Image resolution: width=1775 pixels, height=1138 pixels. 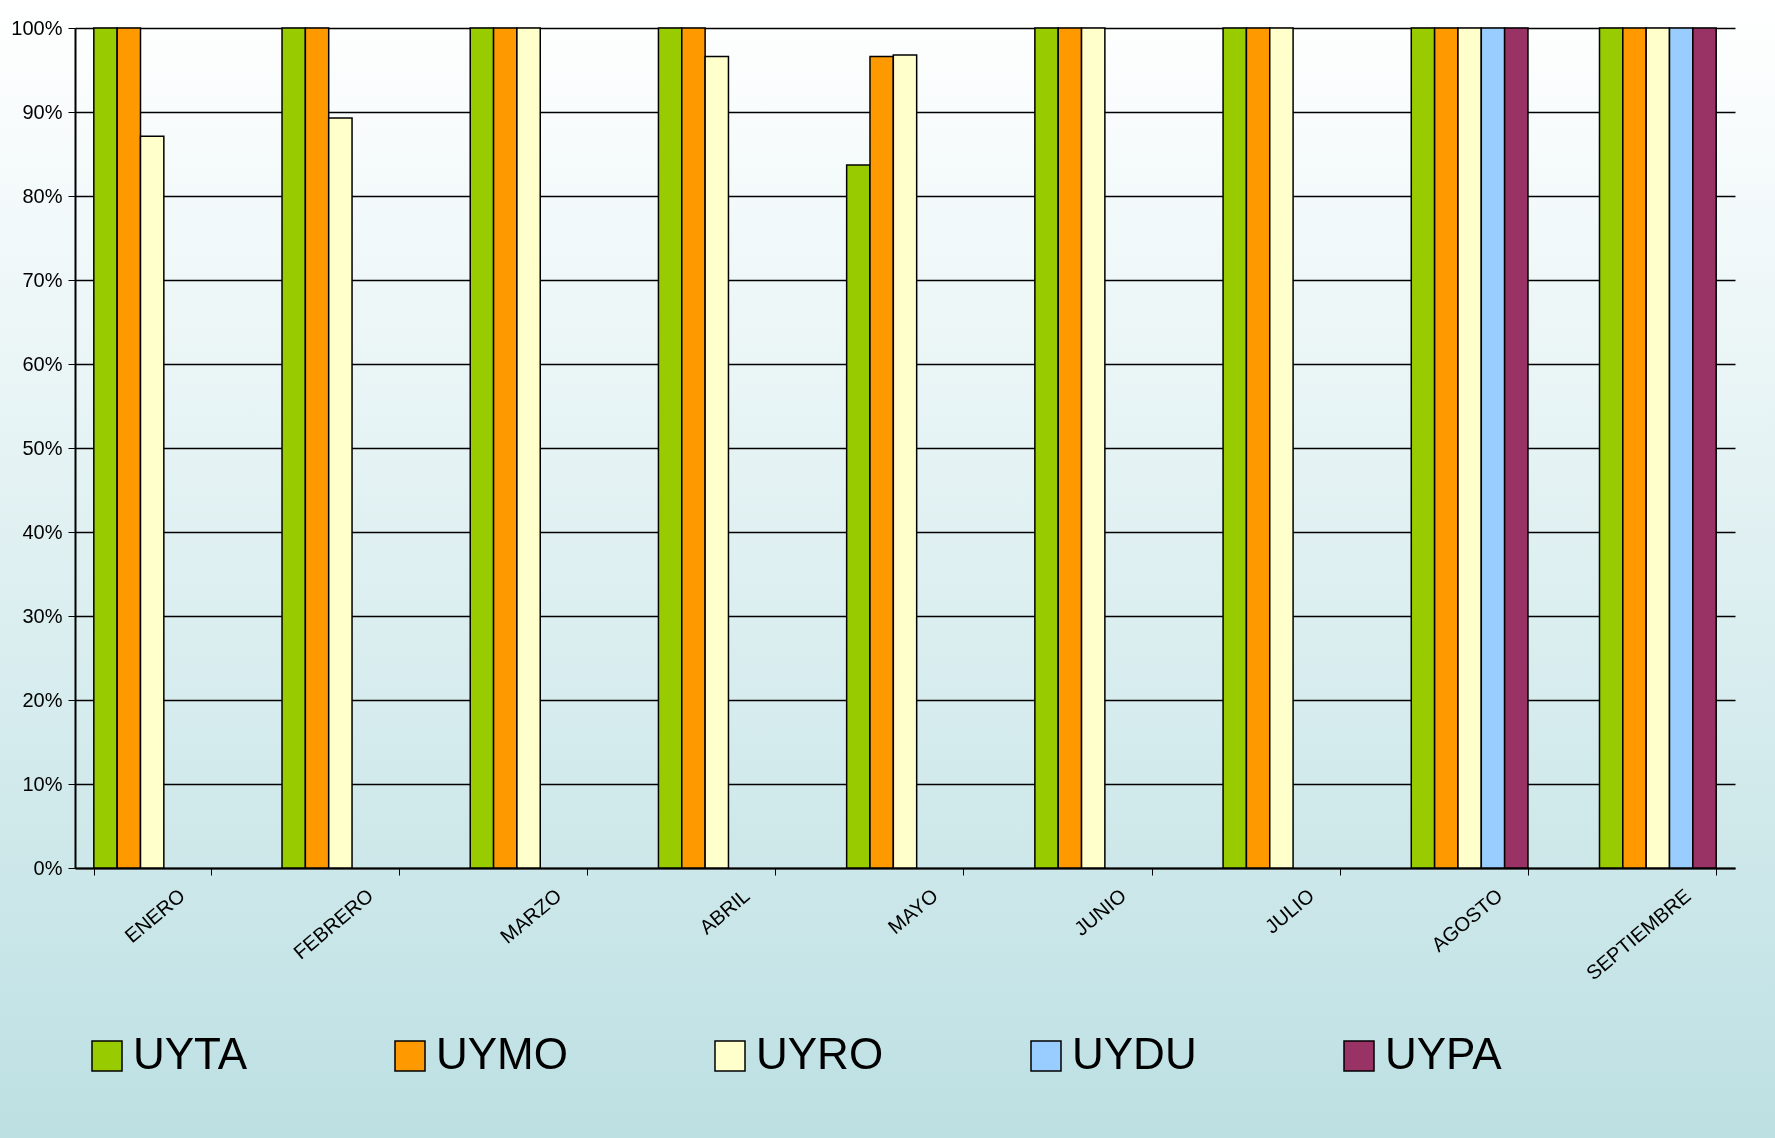 I want to click on y-tick-label: 70%, so click(x=42, y=279).